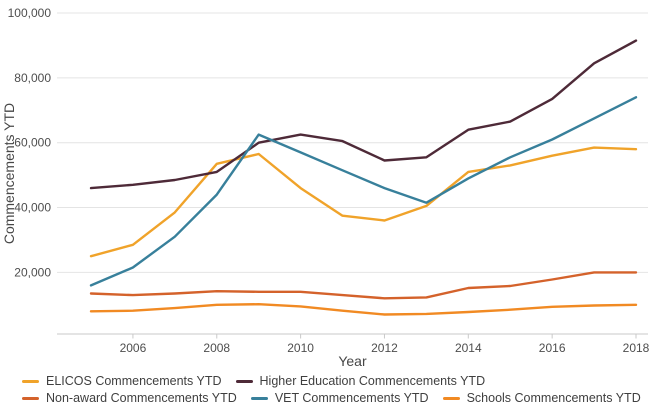 The width and height of the screenshot is (650, 416). What do you see at coordinates (9, 173) in the screenshot?
I see `y-axis-title: Commencements YTD` at bounding box center [9, 173].